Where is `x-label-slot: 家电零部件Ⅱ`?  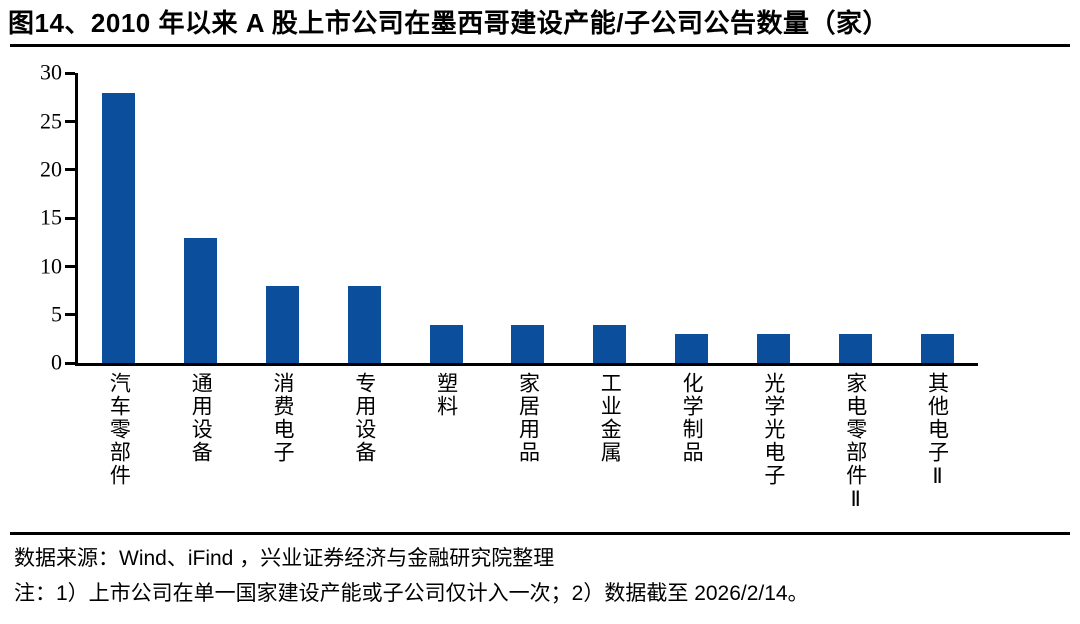 x-label-slot: 家电零部件Ⅱ is located at coordinates (855, 448).